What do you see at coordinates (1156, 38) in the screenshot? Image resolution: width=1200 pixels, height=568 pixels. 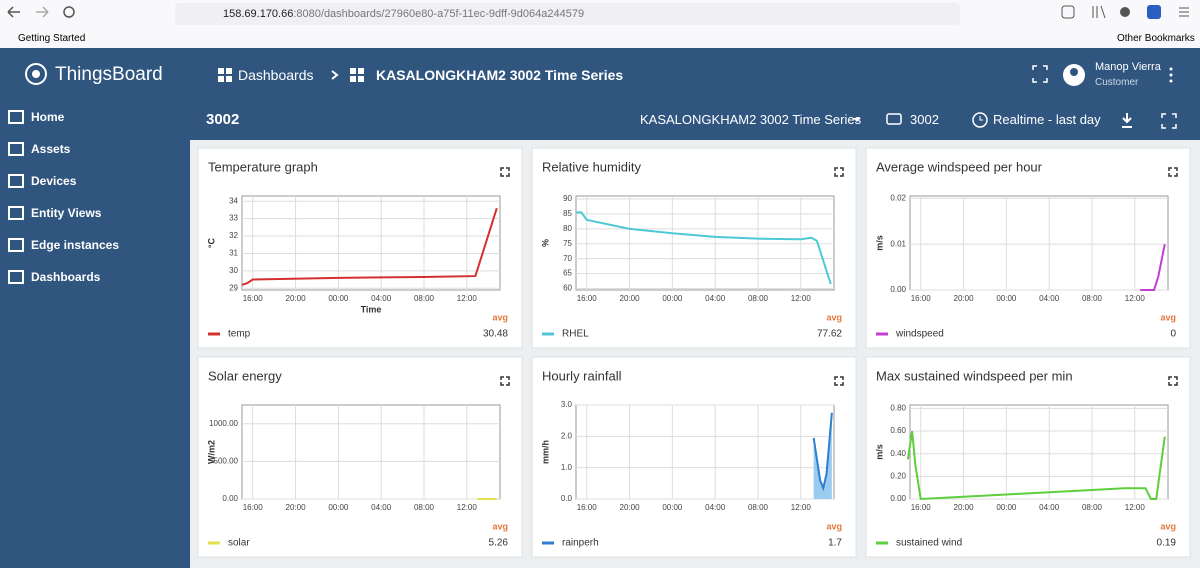 I see `other-bookmarks: Other Bookmarks` at bounding box center [1156, 38].